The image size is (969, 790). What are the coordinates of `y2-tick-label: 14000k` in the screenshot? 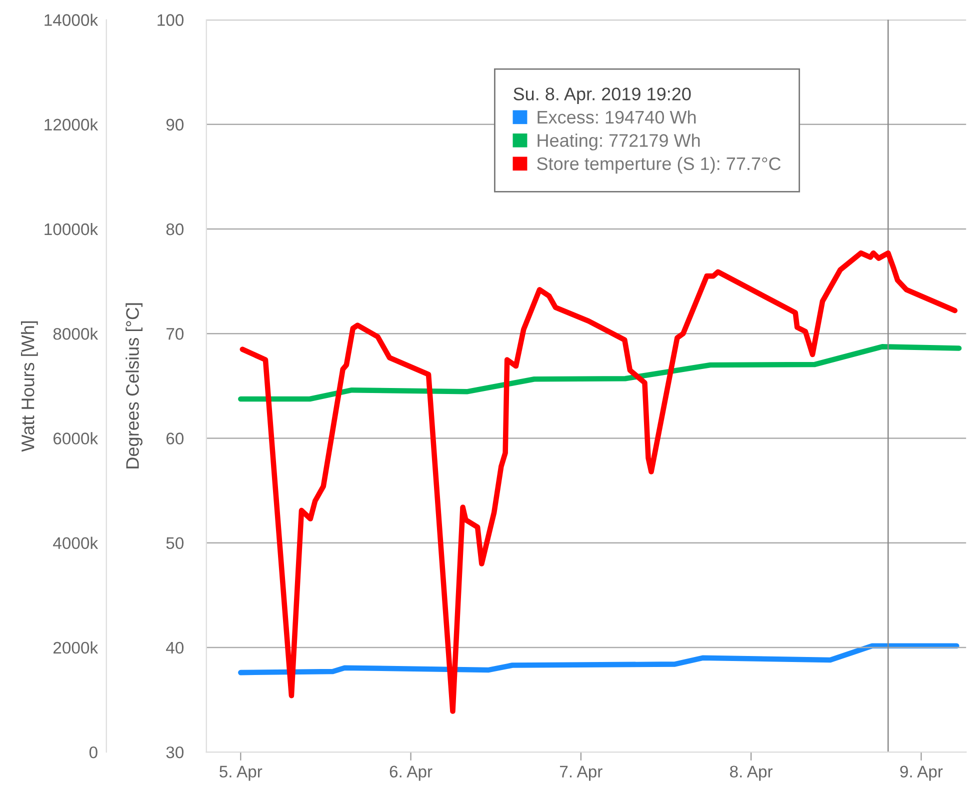 It's located at (71, 20).